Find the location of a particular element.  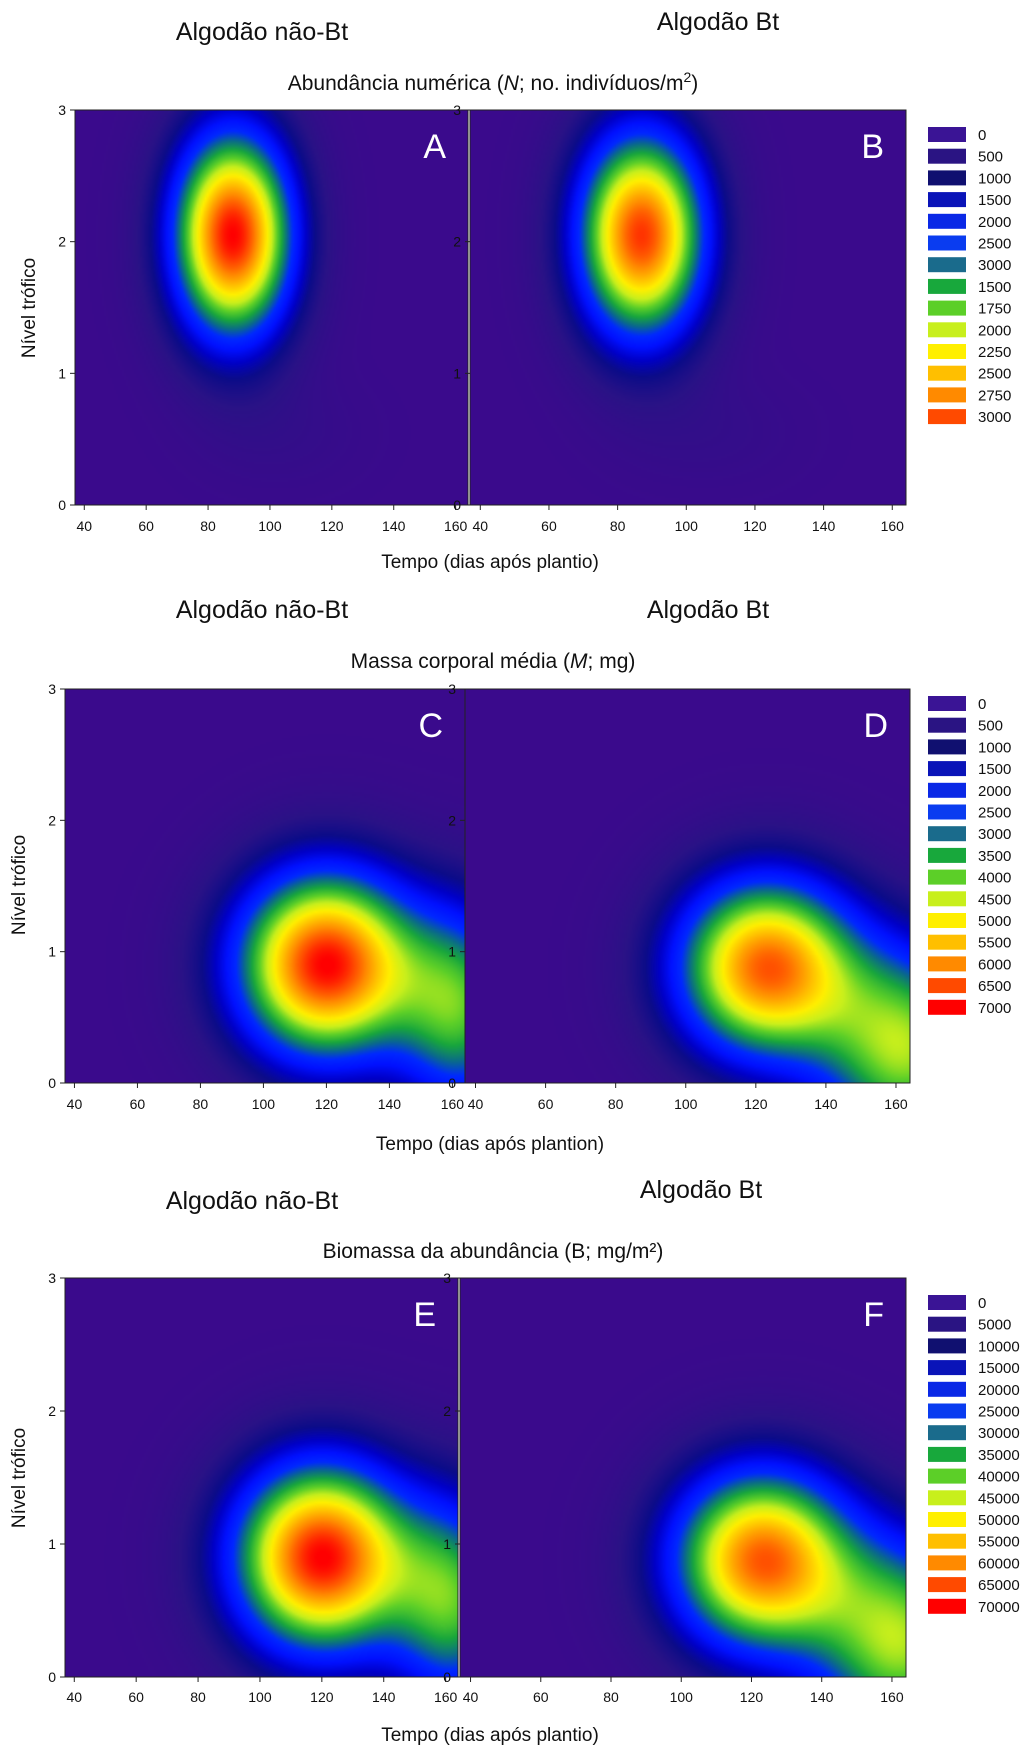

row-title-2: Massa corporal média (M; mg) is located at coordinates (493, 661).